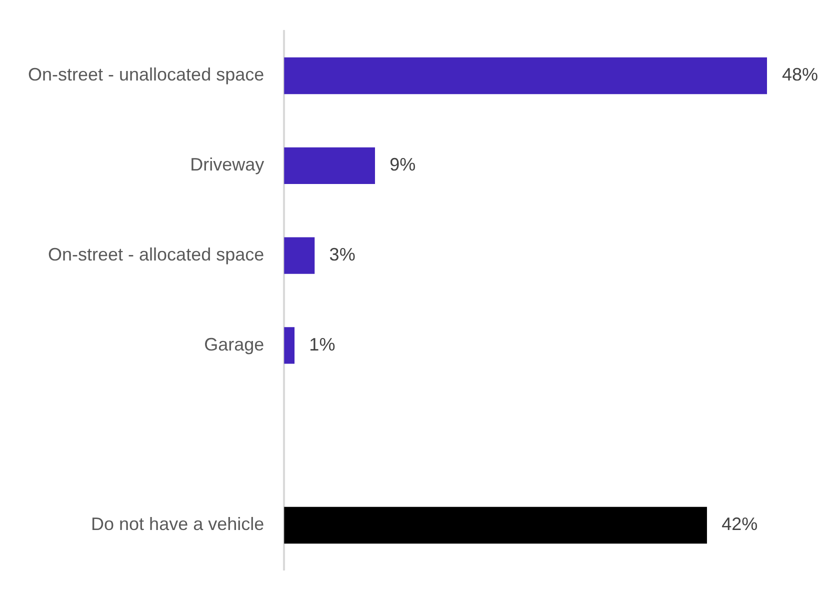 The width and height of the screenshot is (826, 601). Describe the element at coordinates (342, 254) in the screenshot. I see `data-label: 3%` at that location.